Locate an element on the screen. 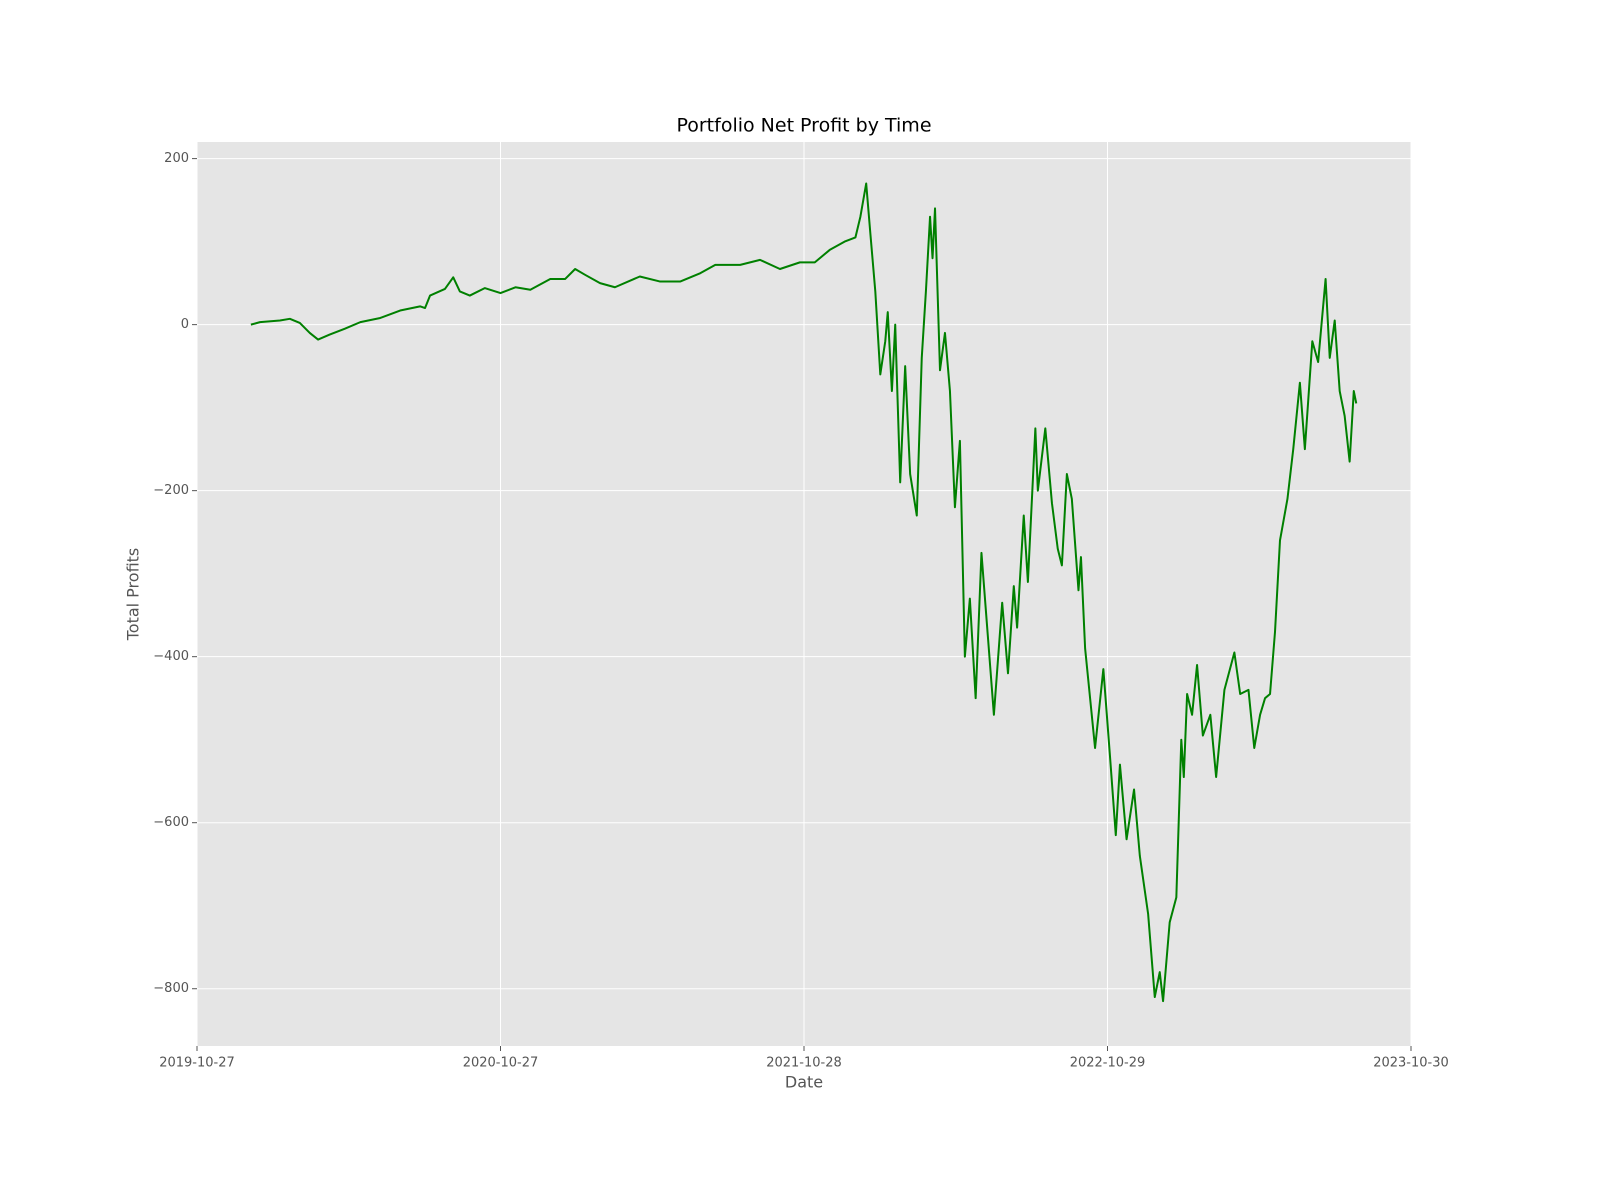  x-tick-label: 2021-10-28 is located at coordinates (804, 1063).